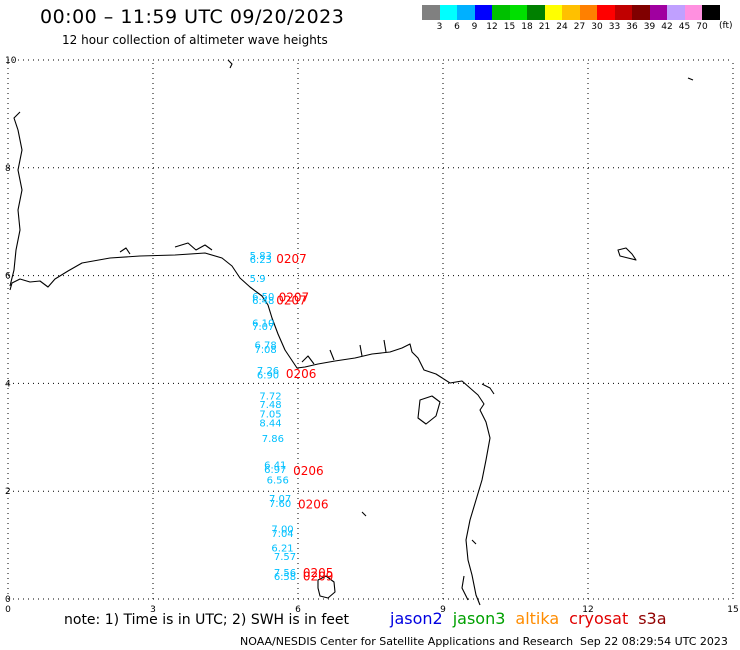 This screenshot has height=650, width=740. Describe the element at coordinates (16, 199) in the screenshot. I see `coastline-west` at that location.